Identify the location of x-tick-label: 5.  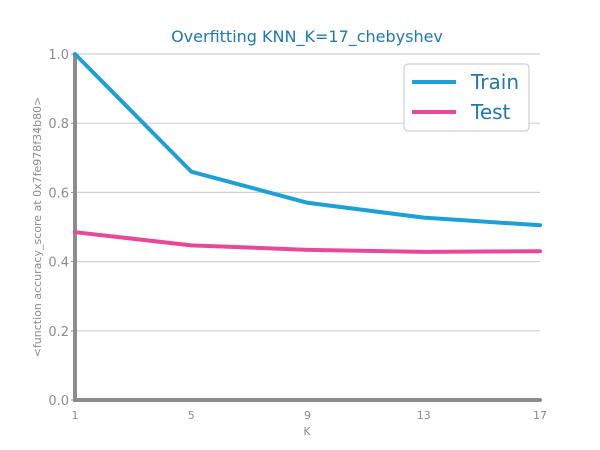
(191, 415).